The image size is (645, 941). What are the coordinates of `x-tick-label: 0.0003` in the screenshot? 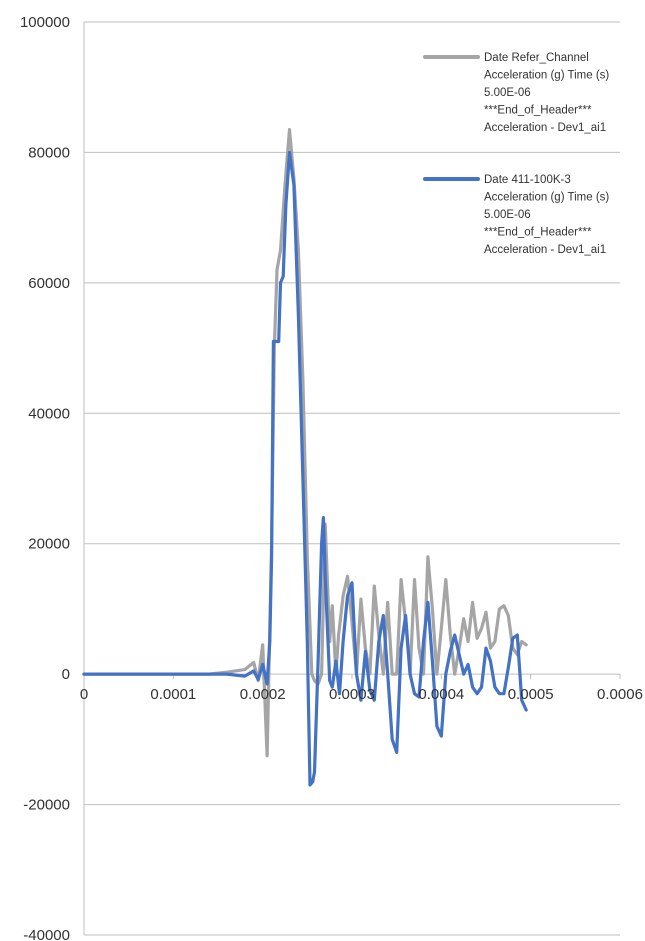 It's located at (352, 694).